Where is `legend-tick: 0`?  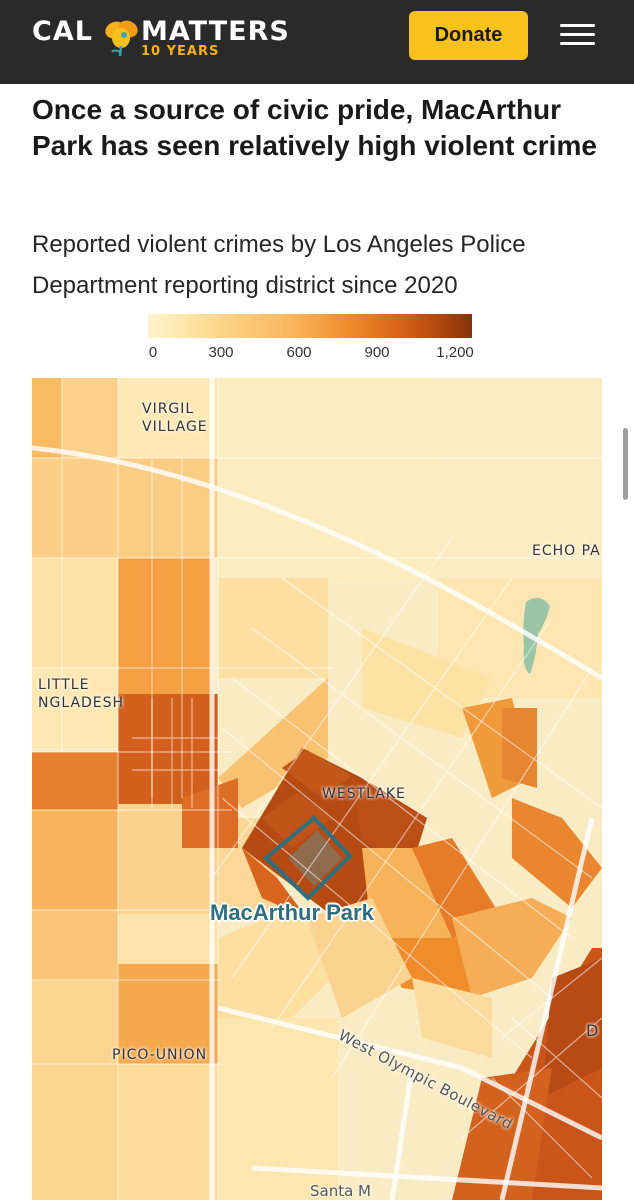 legend-tick: 0 is located at coordinates (153, 352).